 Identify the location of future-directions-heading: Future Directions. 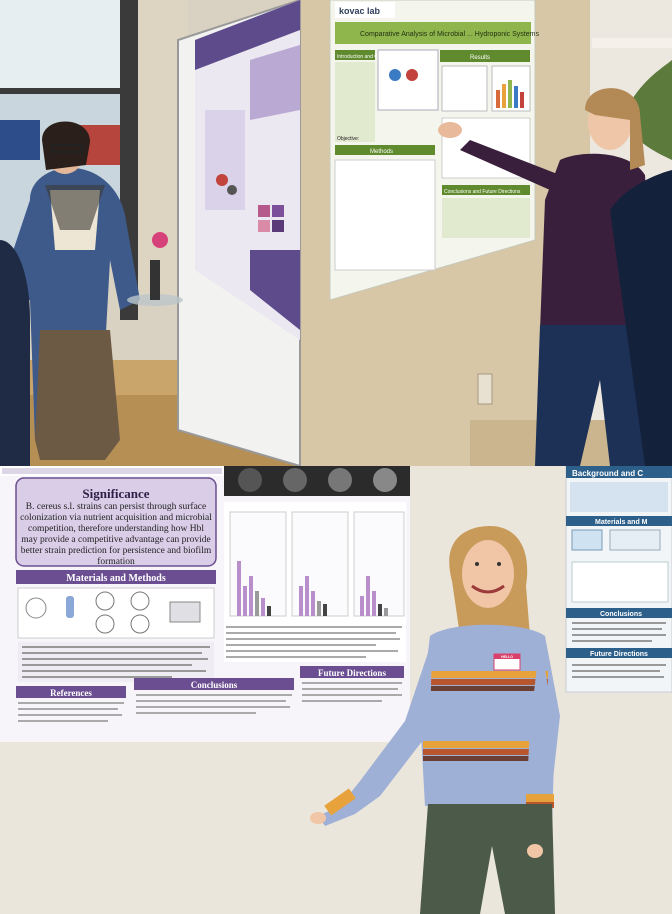
(352, 673).